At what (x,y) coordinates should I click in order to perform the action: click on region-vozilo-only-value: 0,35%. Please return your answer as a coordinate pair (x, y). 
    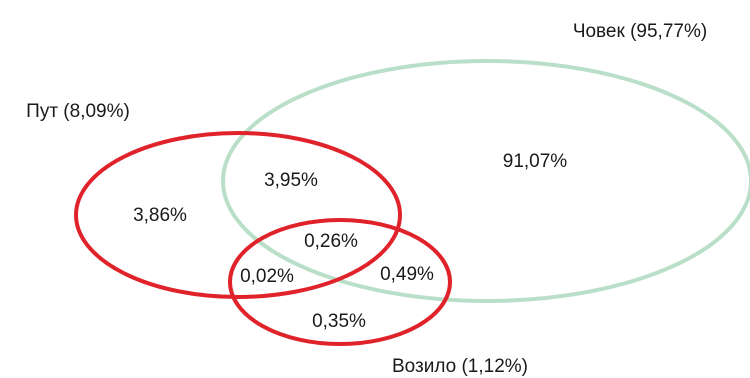
    Looking at the image, I should click on (339, 321).